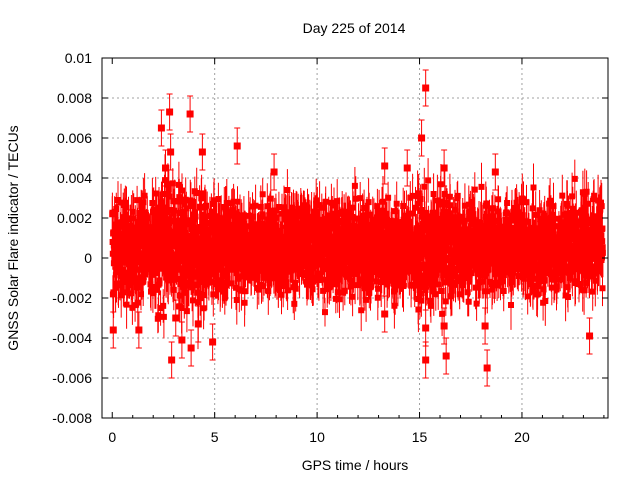 The height and width of the screenshot is (480, 640). I want to click on y-tick-label: 0.008, so click(74, 98).